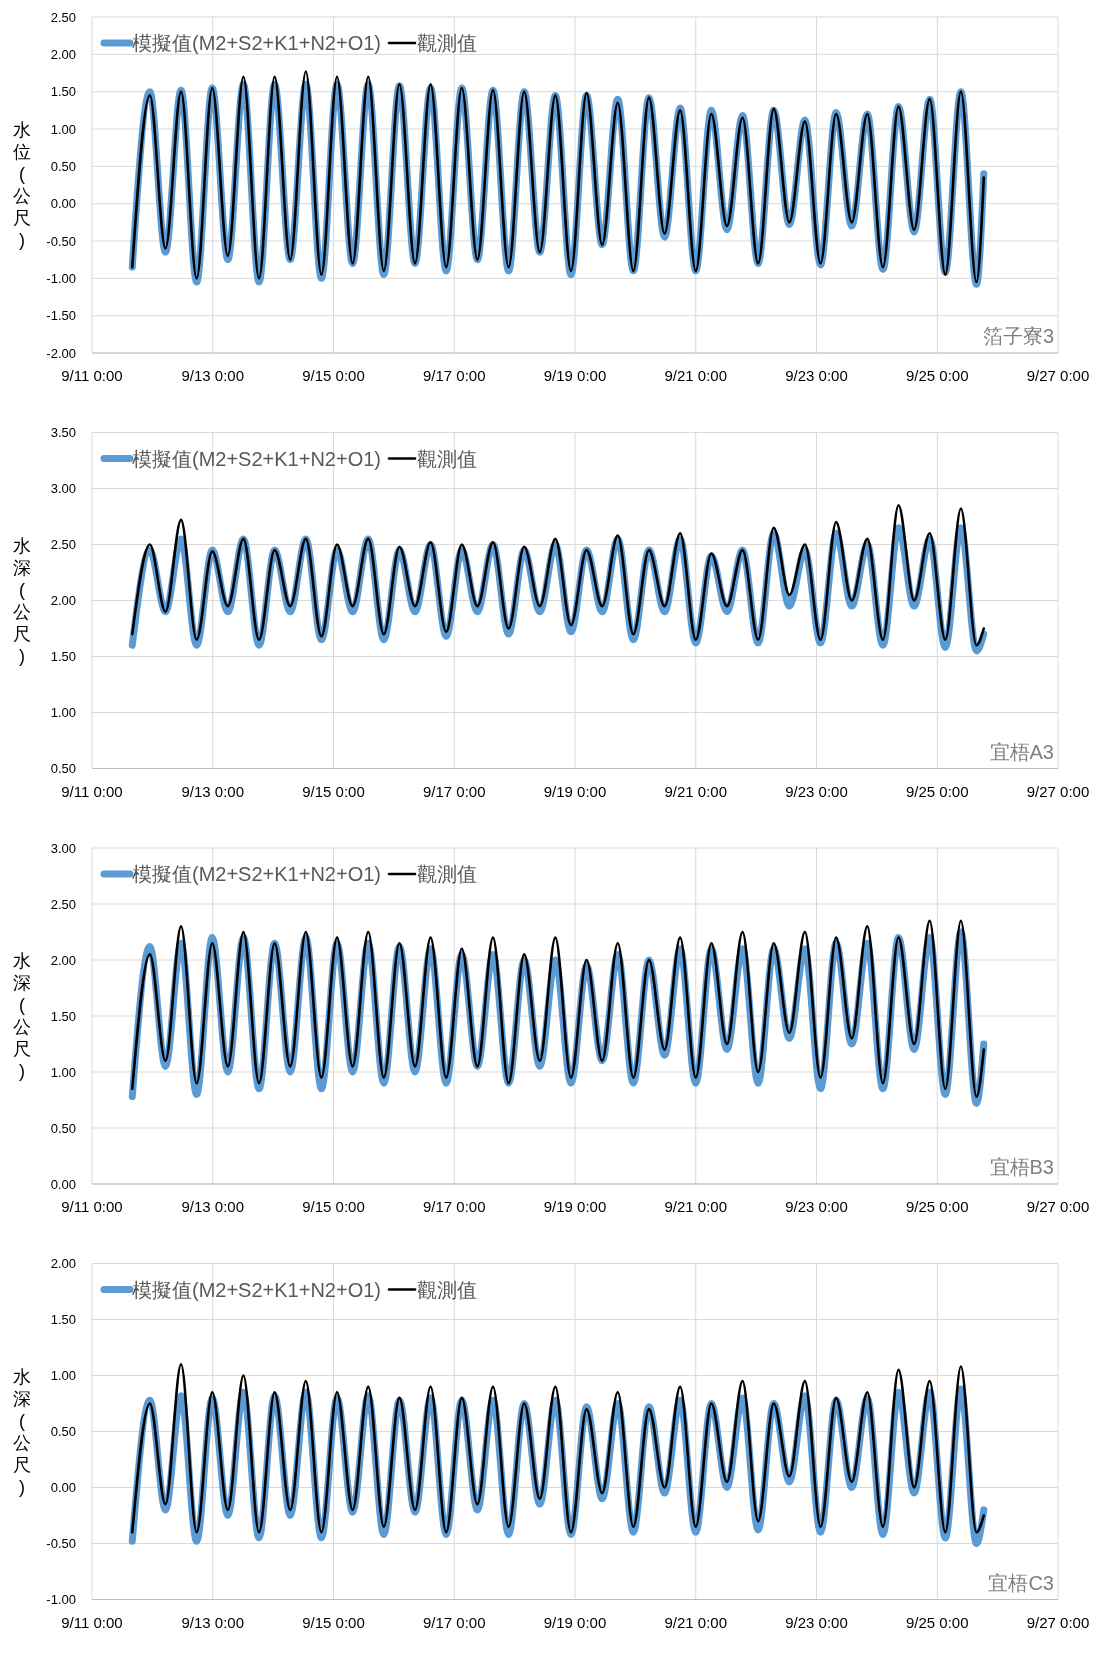  What do you see at coordinates (61, 316) in the screenshot?
I see `y-tick-label: -1.50` at bounding box center [61, 316].